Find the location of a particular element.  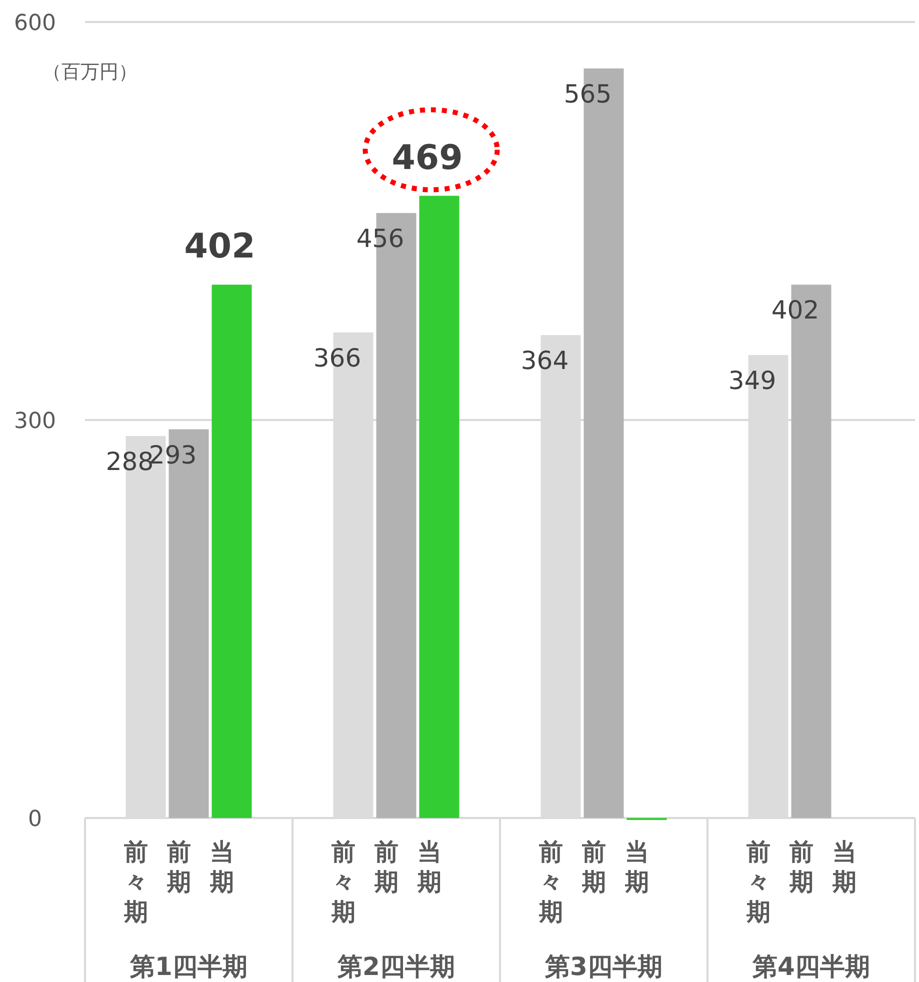

data-label: 366 is located at coordinates (337, 357).